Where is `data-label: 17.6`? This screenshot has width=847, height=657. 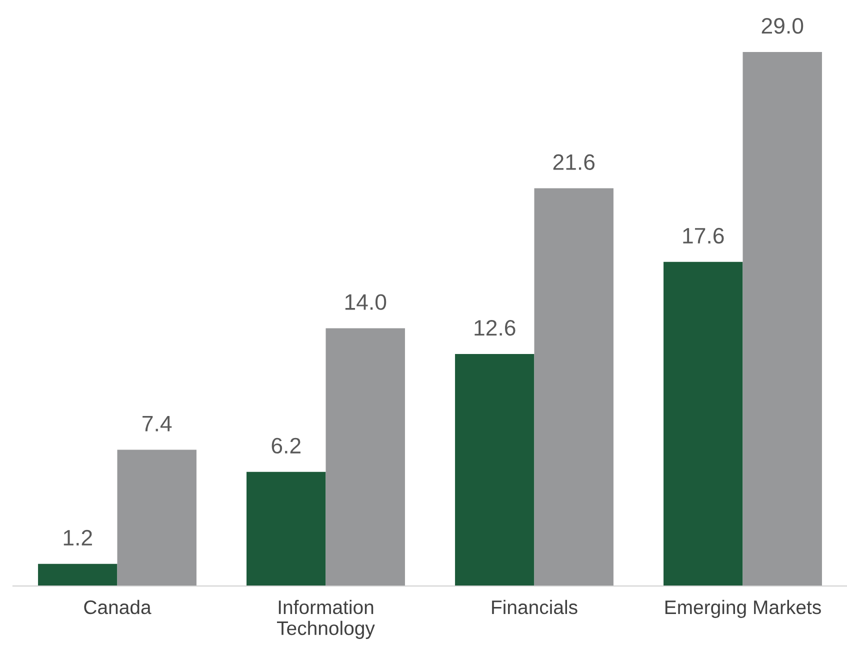
data-label: 17.6 is located at coordinates (703, 236).